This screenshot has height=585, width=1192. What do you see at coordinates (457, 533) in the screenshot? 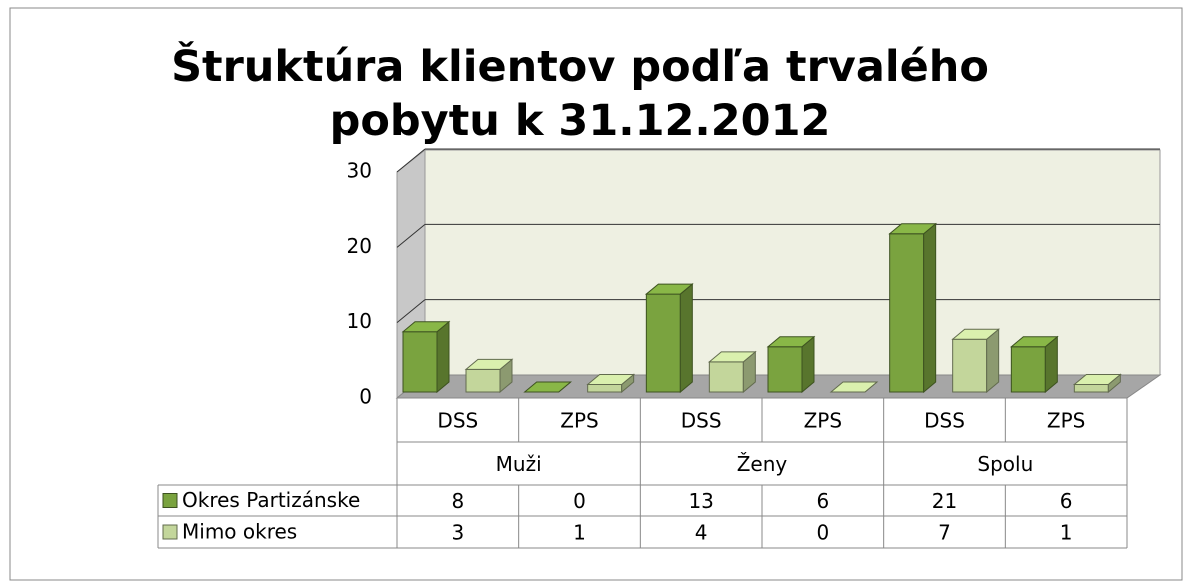
I see `data-label: 3` at bounding box center [457, 533].